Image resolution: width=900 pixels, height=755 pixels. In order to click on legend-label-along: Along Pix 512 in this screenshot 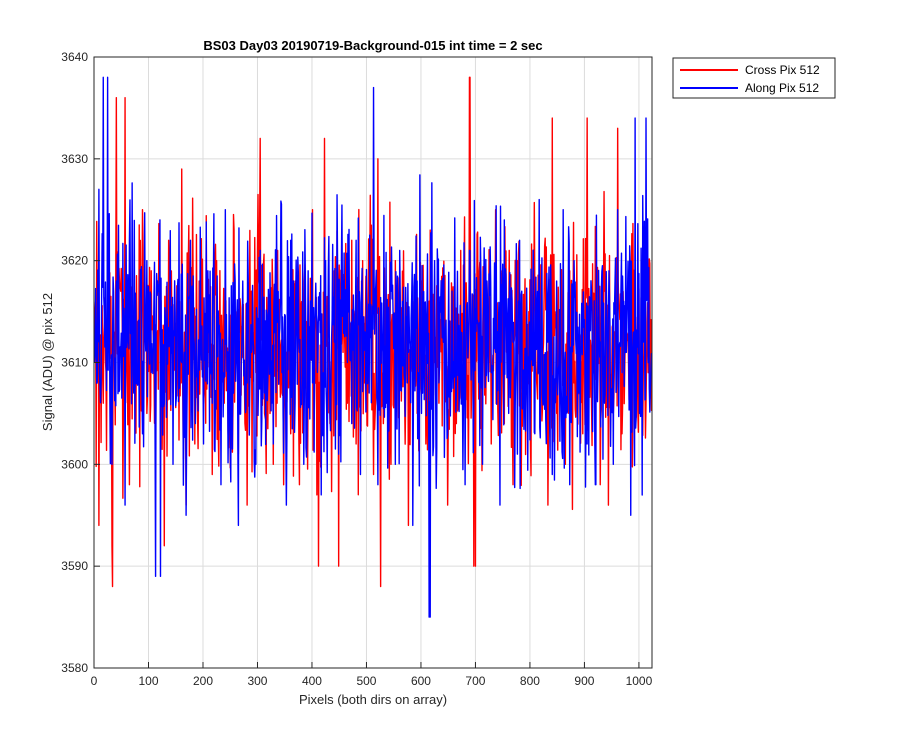, I will do `click(782, 88)`.